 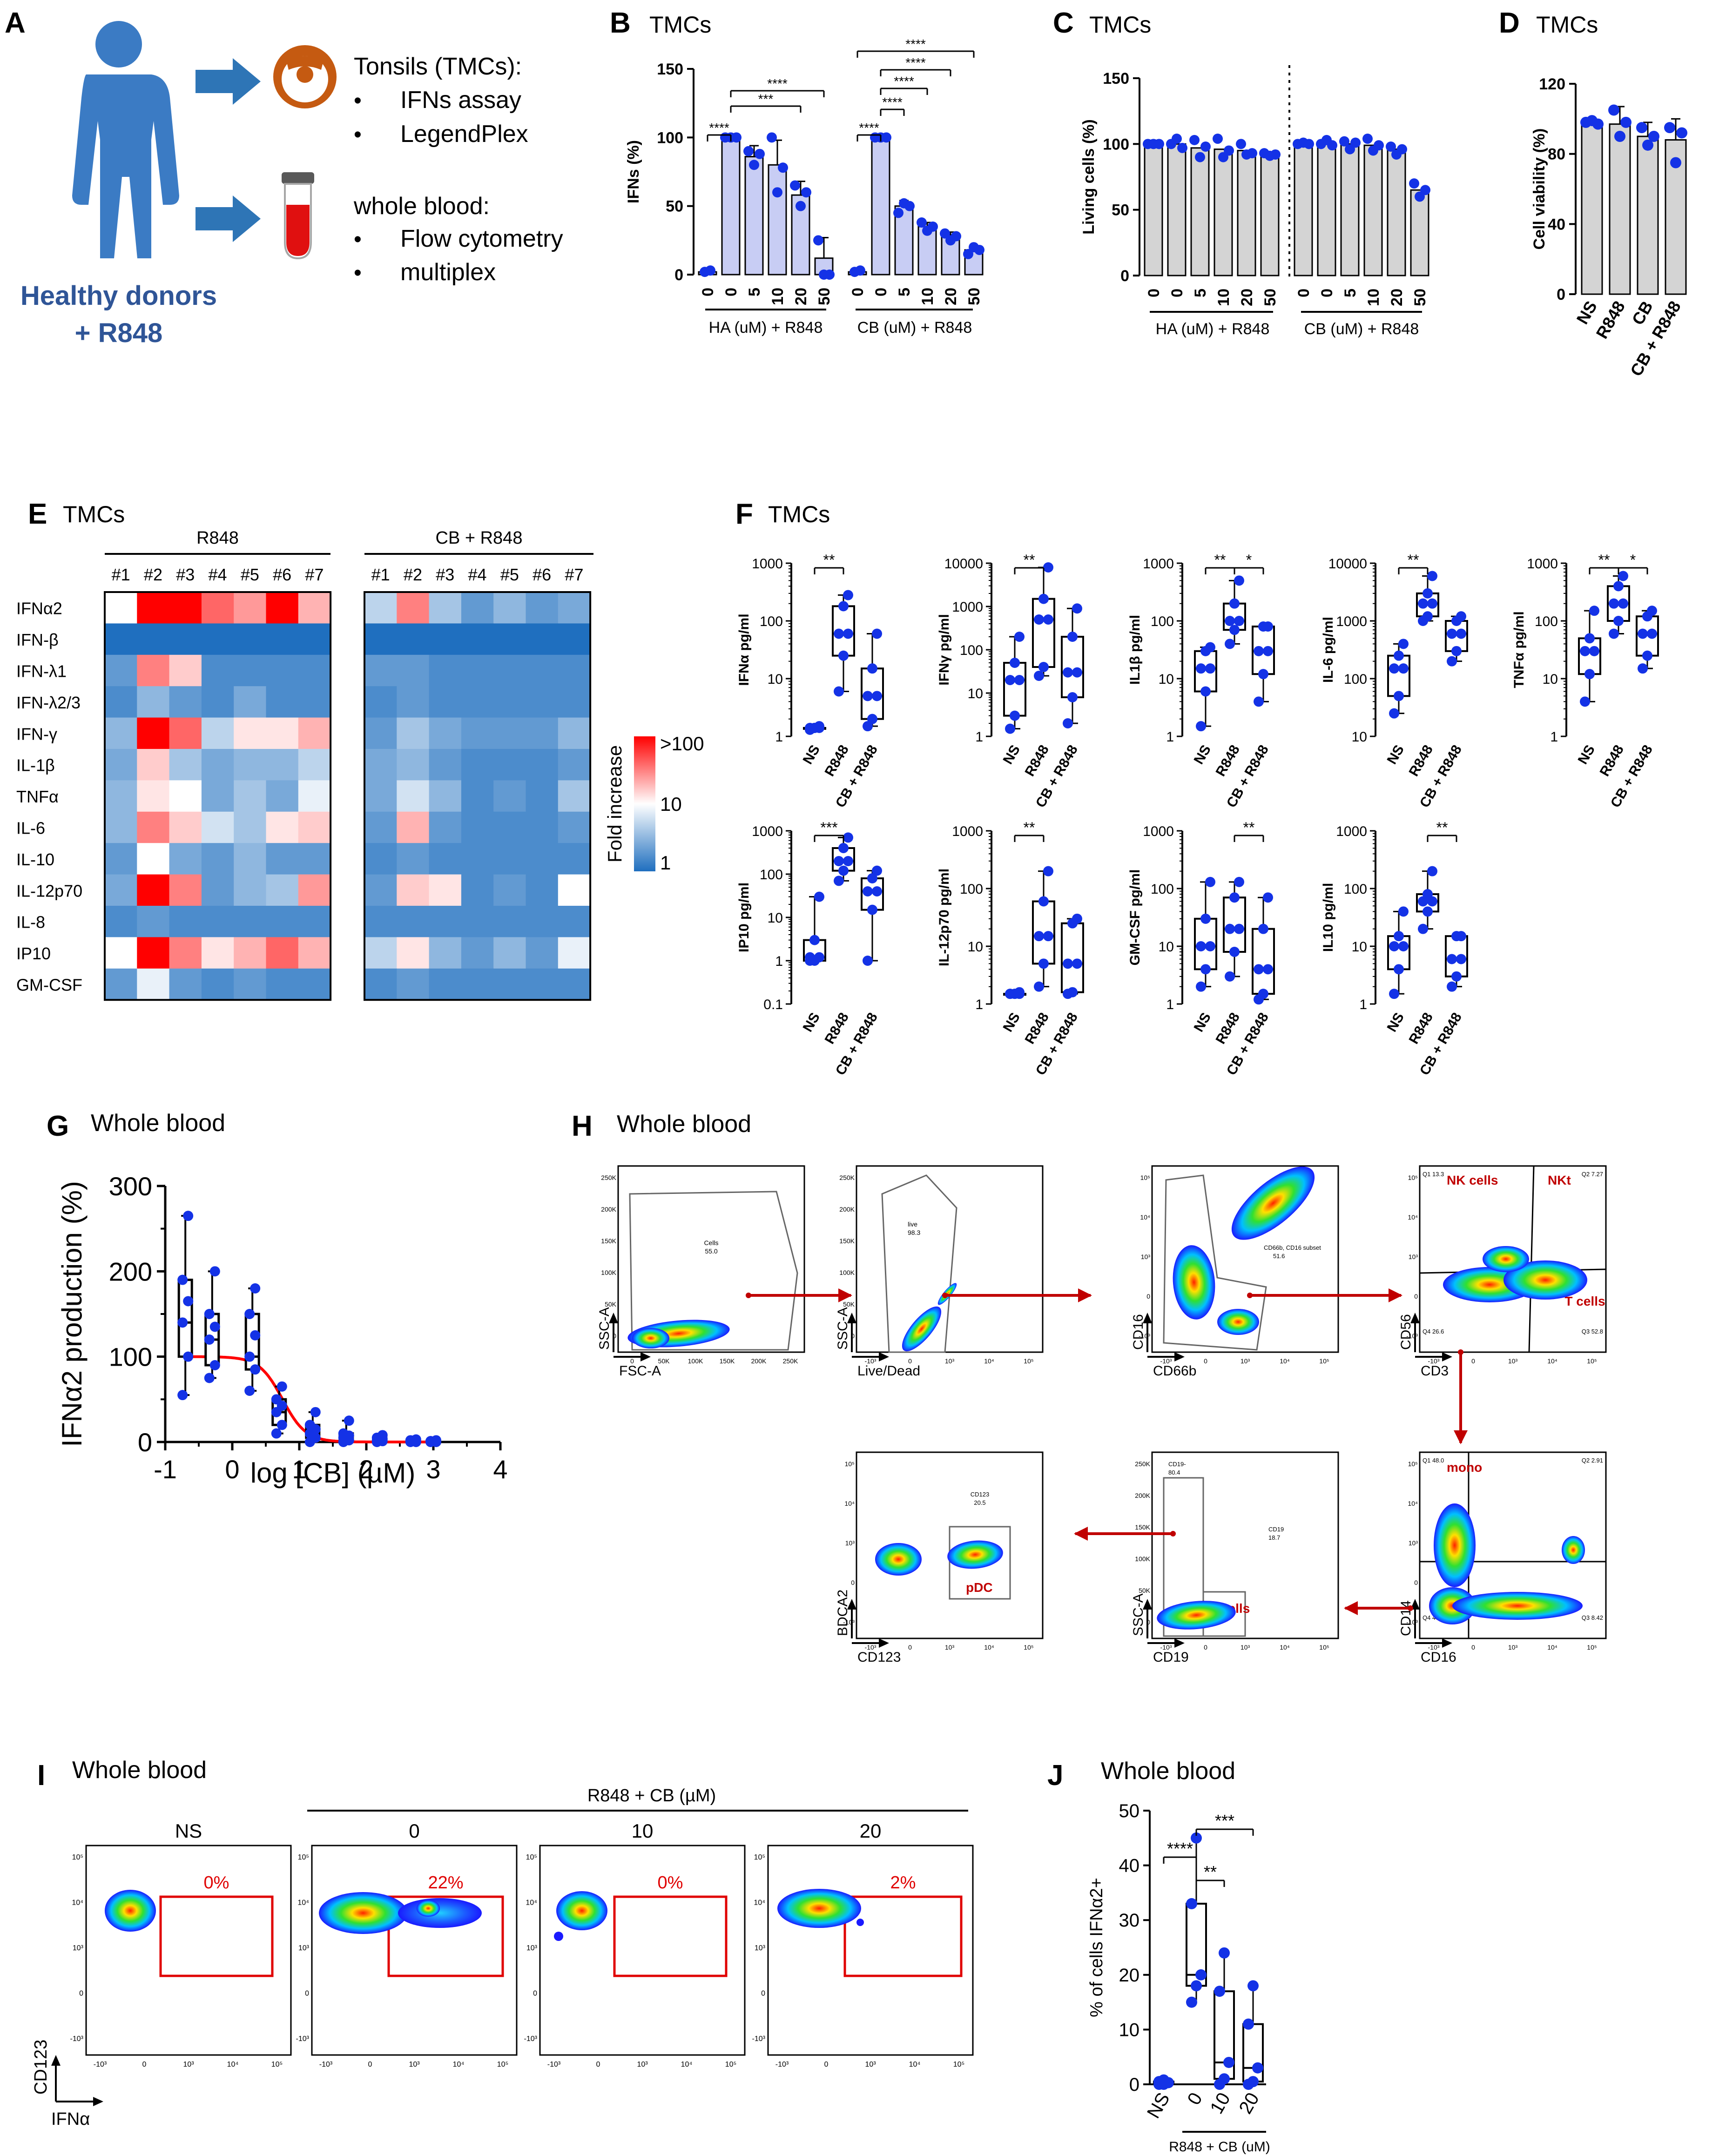 What do you see at coordinates (811, 1023) in the screenshot?
I see `x-tick-label: NS` at bounding box center [811, 1023].